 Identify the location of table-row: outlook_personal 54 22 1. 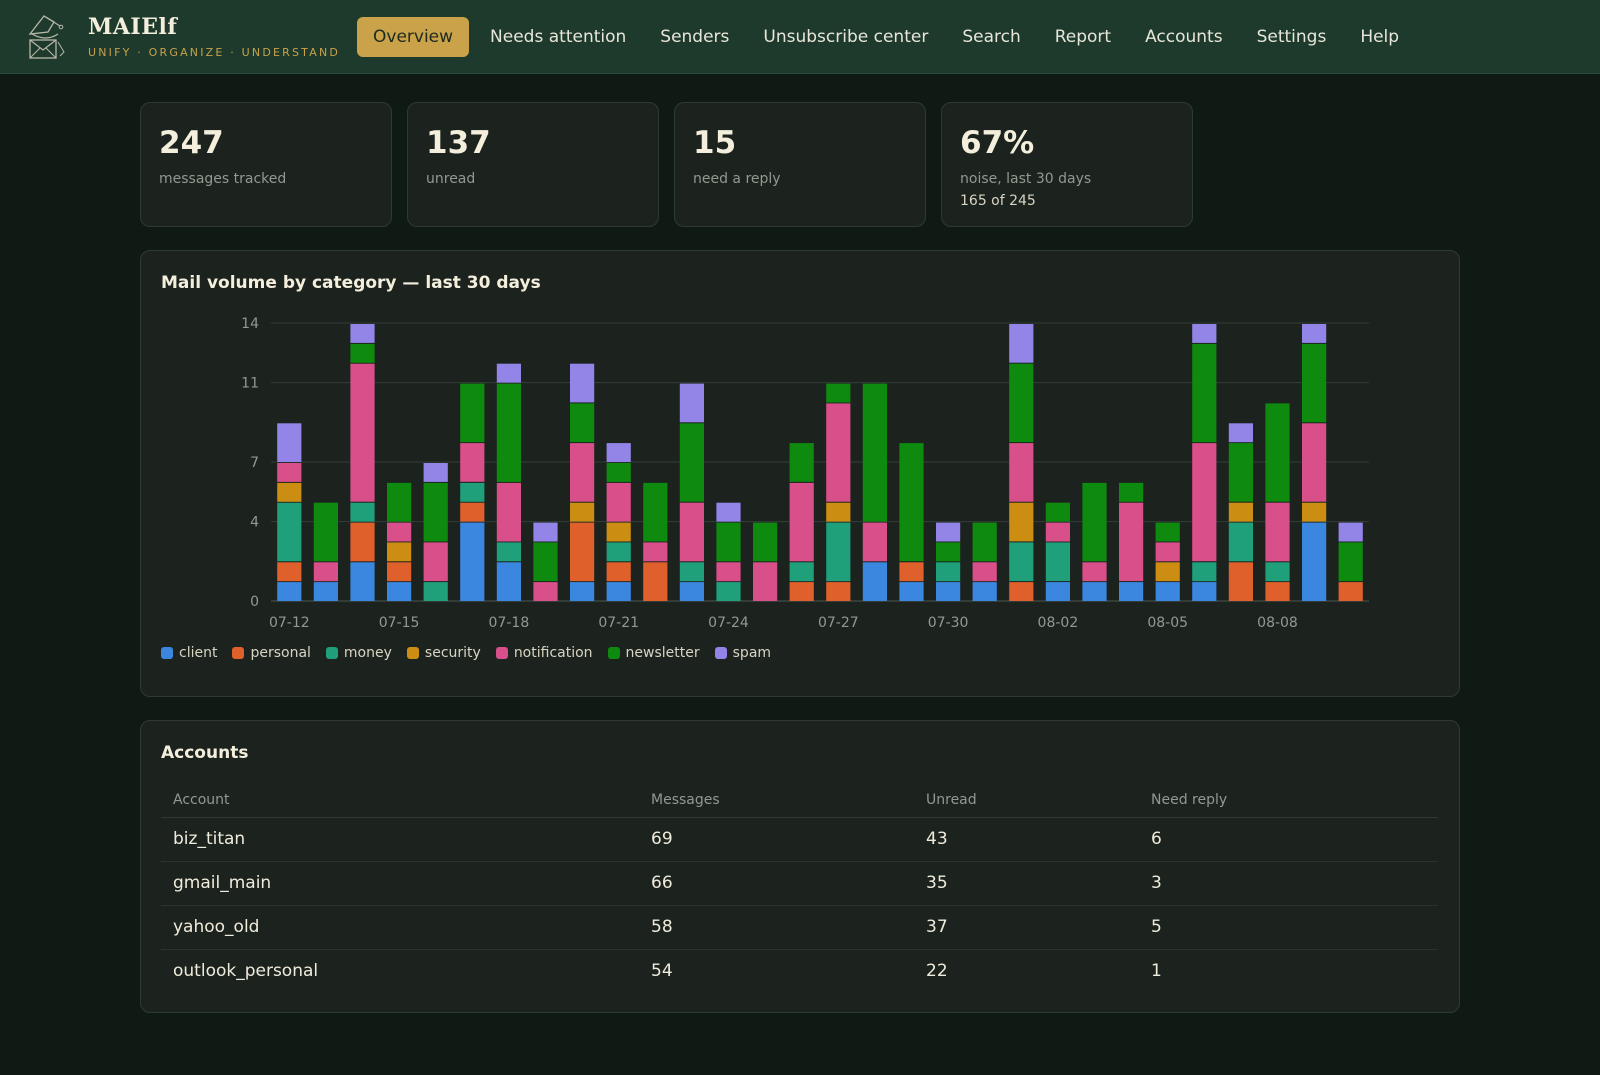
(799, 971).